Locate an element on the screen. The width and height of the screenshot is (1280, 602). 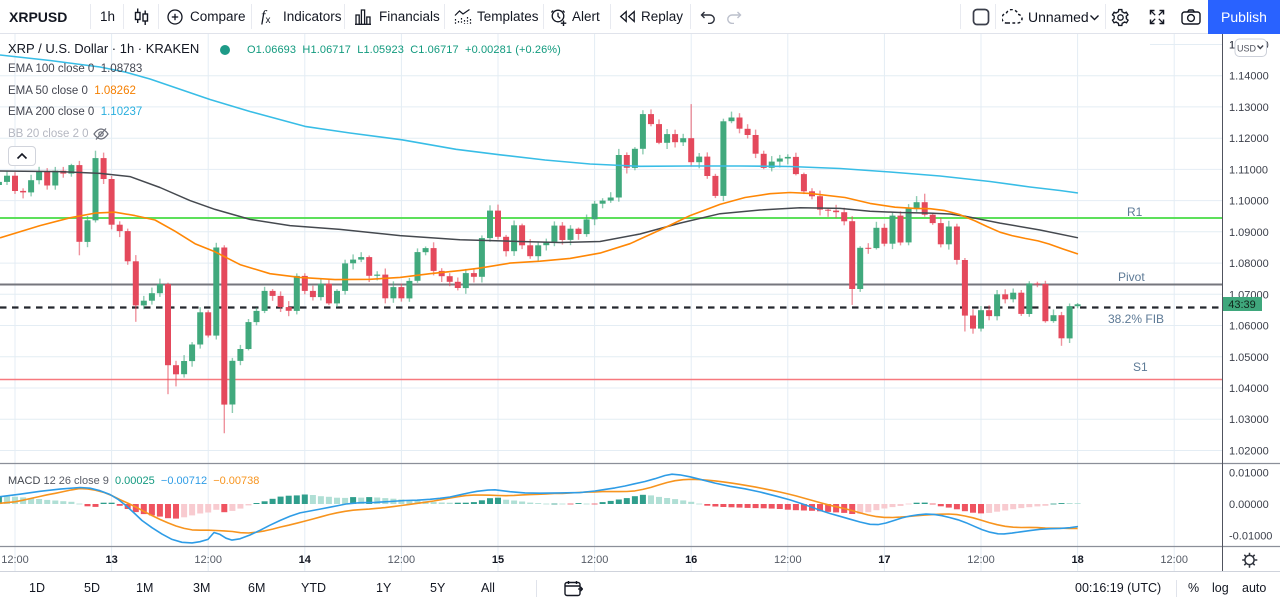
svg-text: 17 is located at coordinates (884, 560).